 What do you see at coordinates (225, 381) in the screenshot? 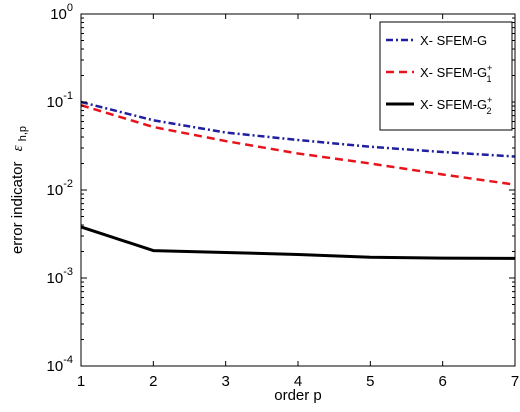
I see `x-tick-label: 3` at bounding box center [225, 381].